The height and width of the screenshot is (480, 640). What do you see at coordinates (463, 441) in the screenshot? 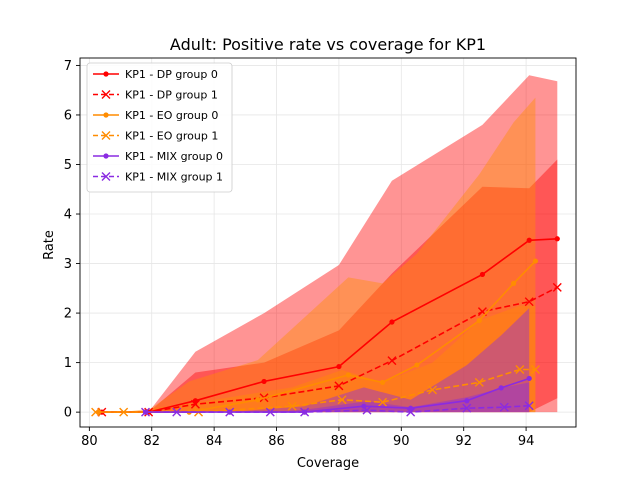
I see `x-tick-label: 92` at bounding box center [463, 441].